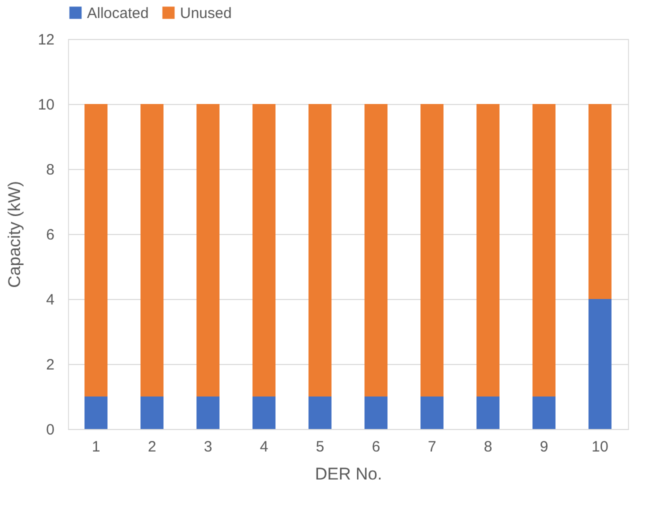 Image resolution: width=667 pixels, height=519 pixels. Describe the element at coordinates (208, 447) in the screenshot. I see `x-tick-label: 3` at that location.